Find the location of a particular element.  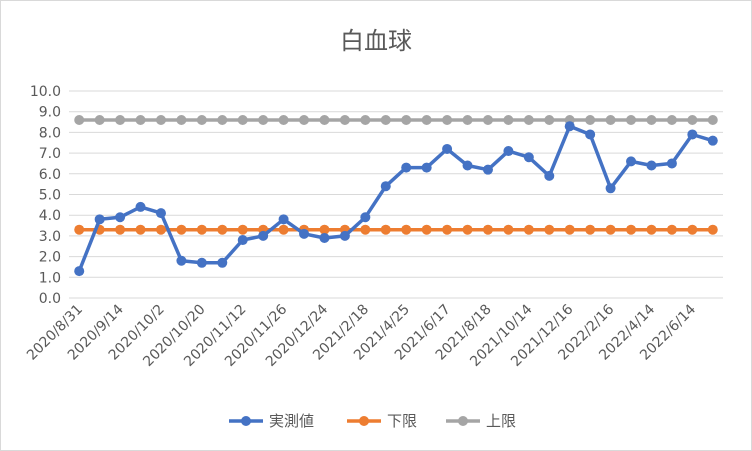

y-tick-label: 5.0 is located at coordinates (50, 196).